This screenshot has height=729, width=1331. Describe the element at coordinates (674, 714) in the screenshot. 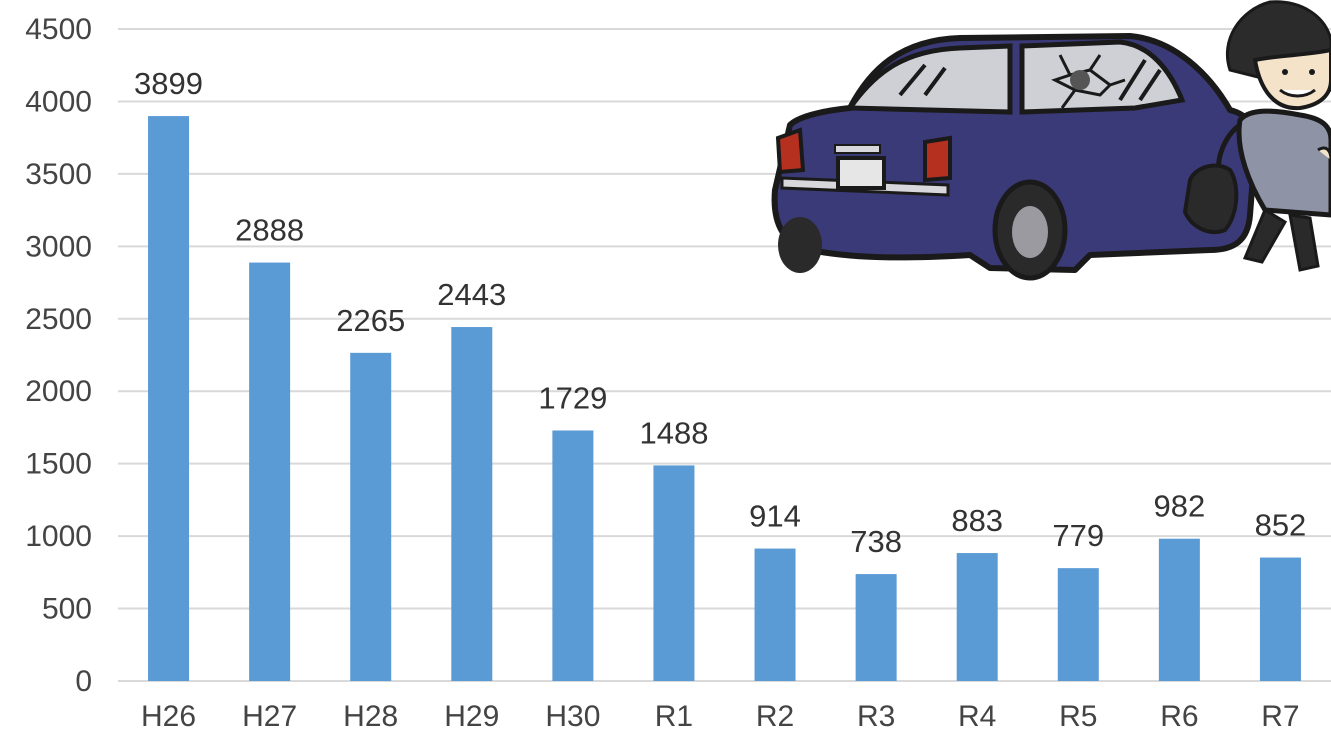

I see `x-tick-label: R1` at that location.